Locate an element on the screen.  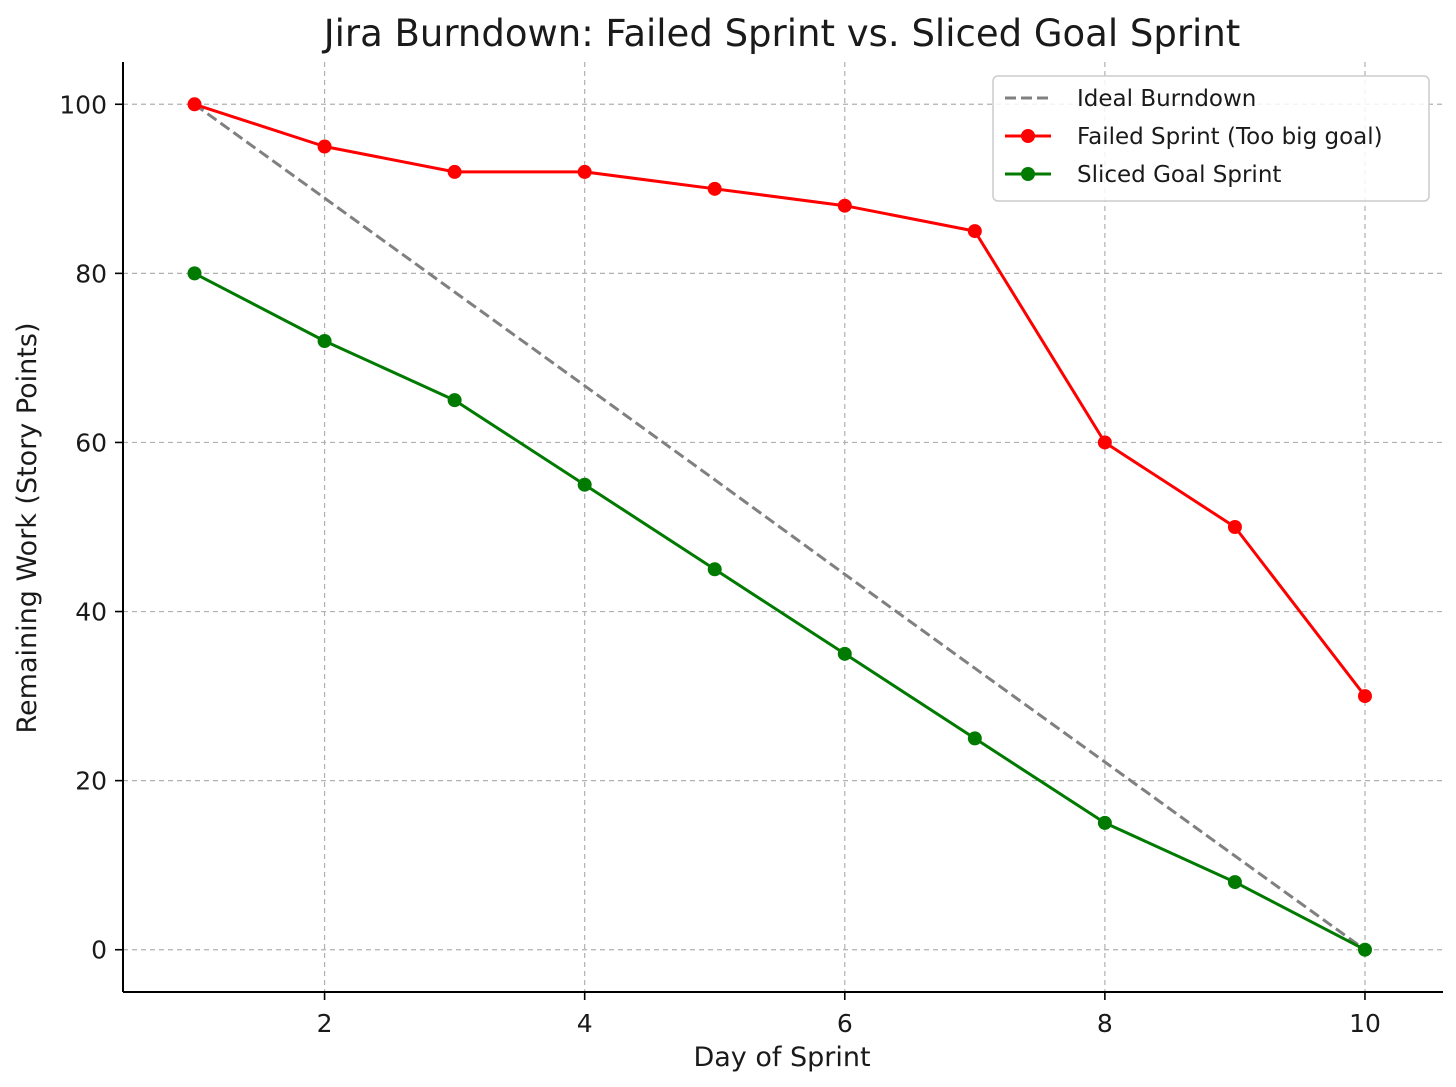
y-tick-label: 60 is located at coordinates (91, 442).